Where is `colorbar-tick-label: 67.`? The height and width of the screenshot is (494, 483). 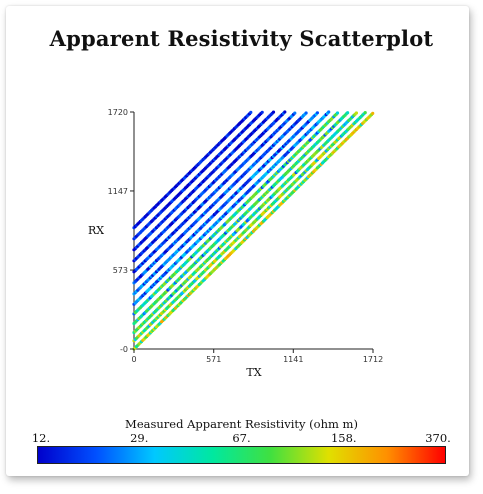
colorbar-tick-label: 67. is located at coordinates (241, 438).